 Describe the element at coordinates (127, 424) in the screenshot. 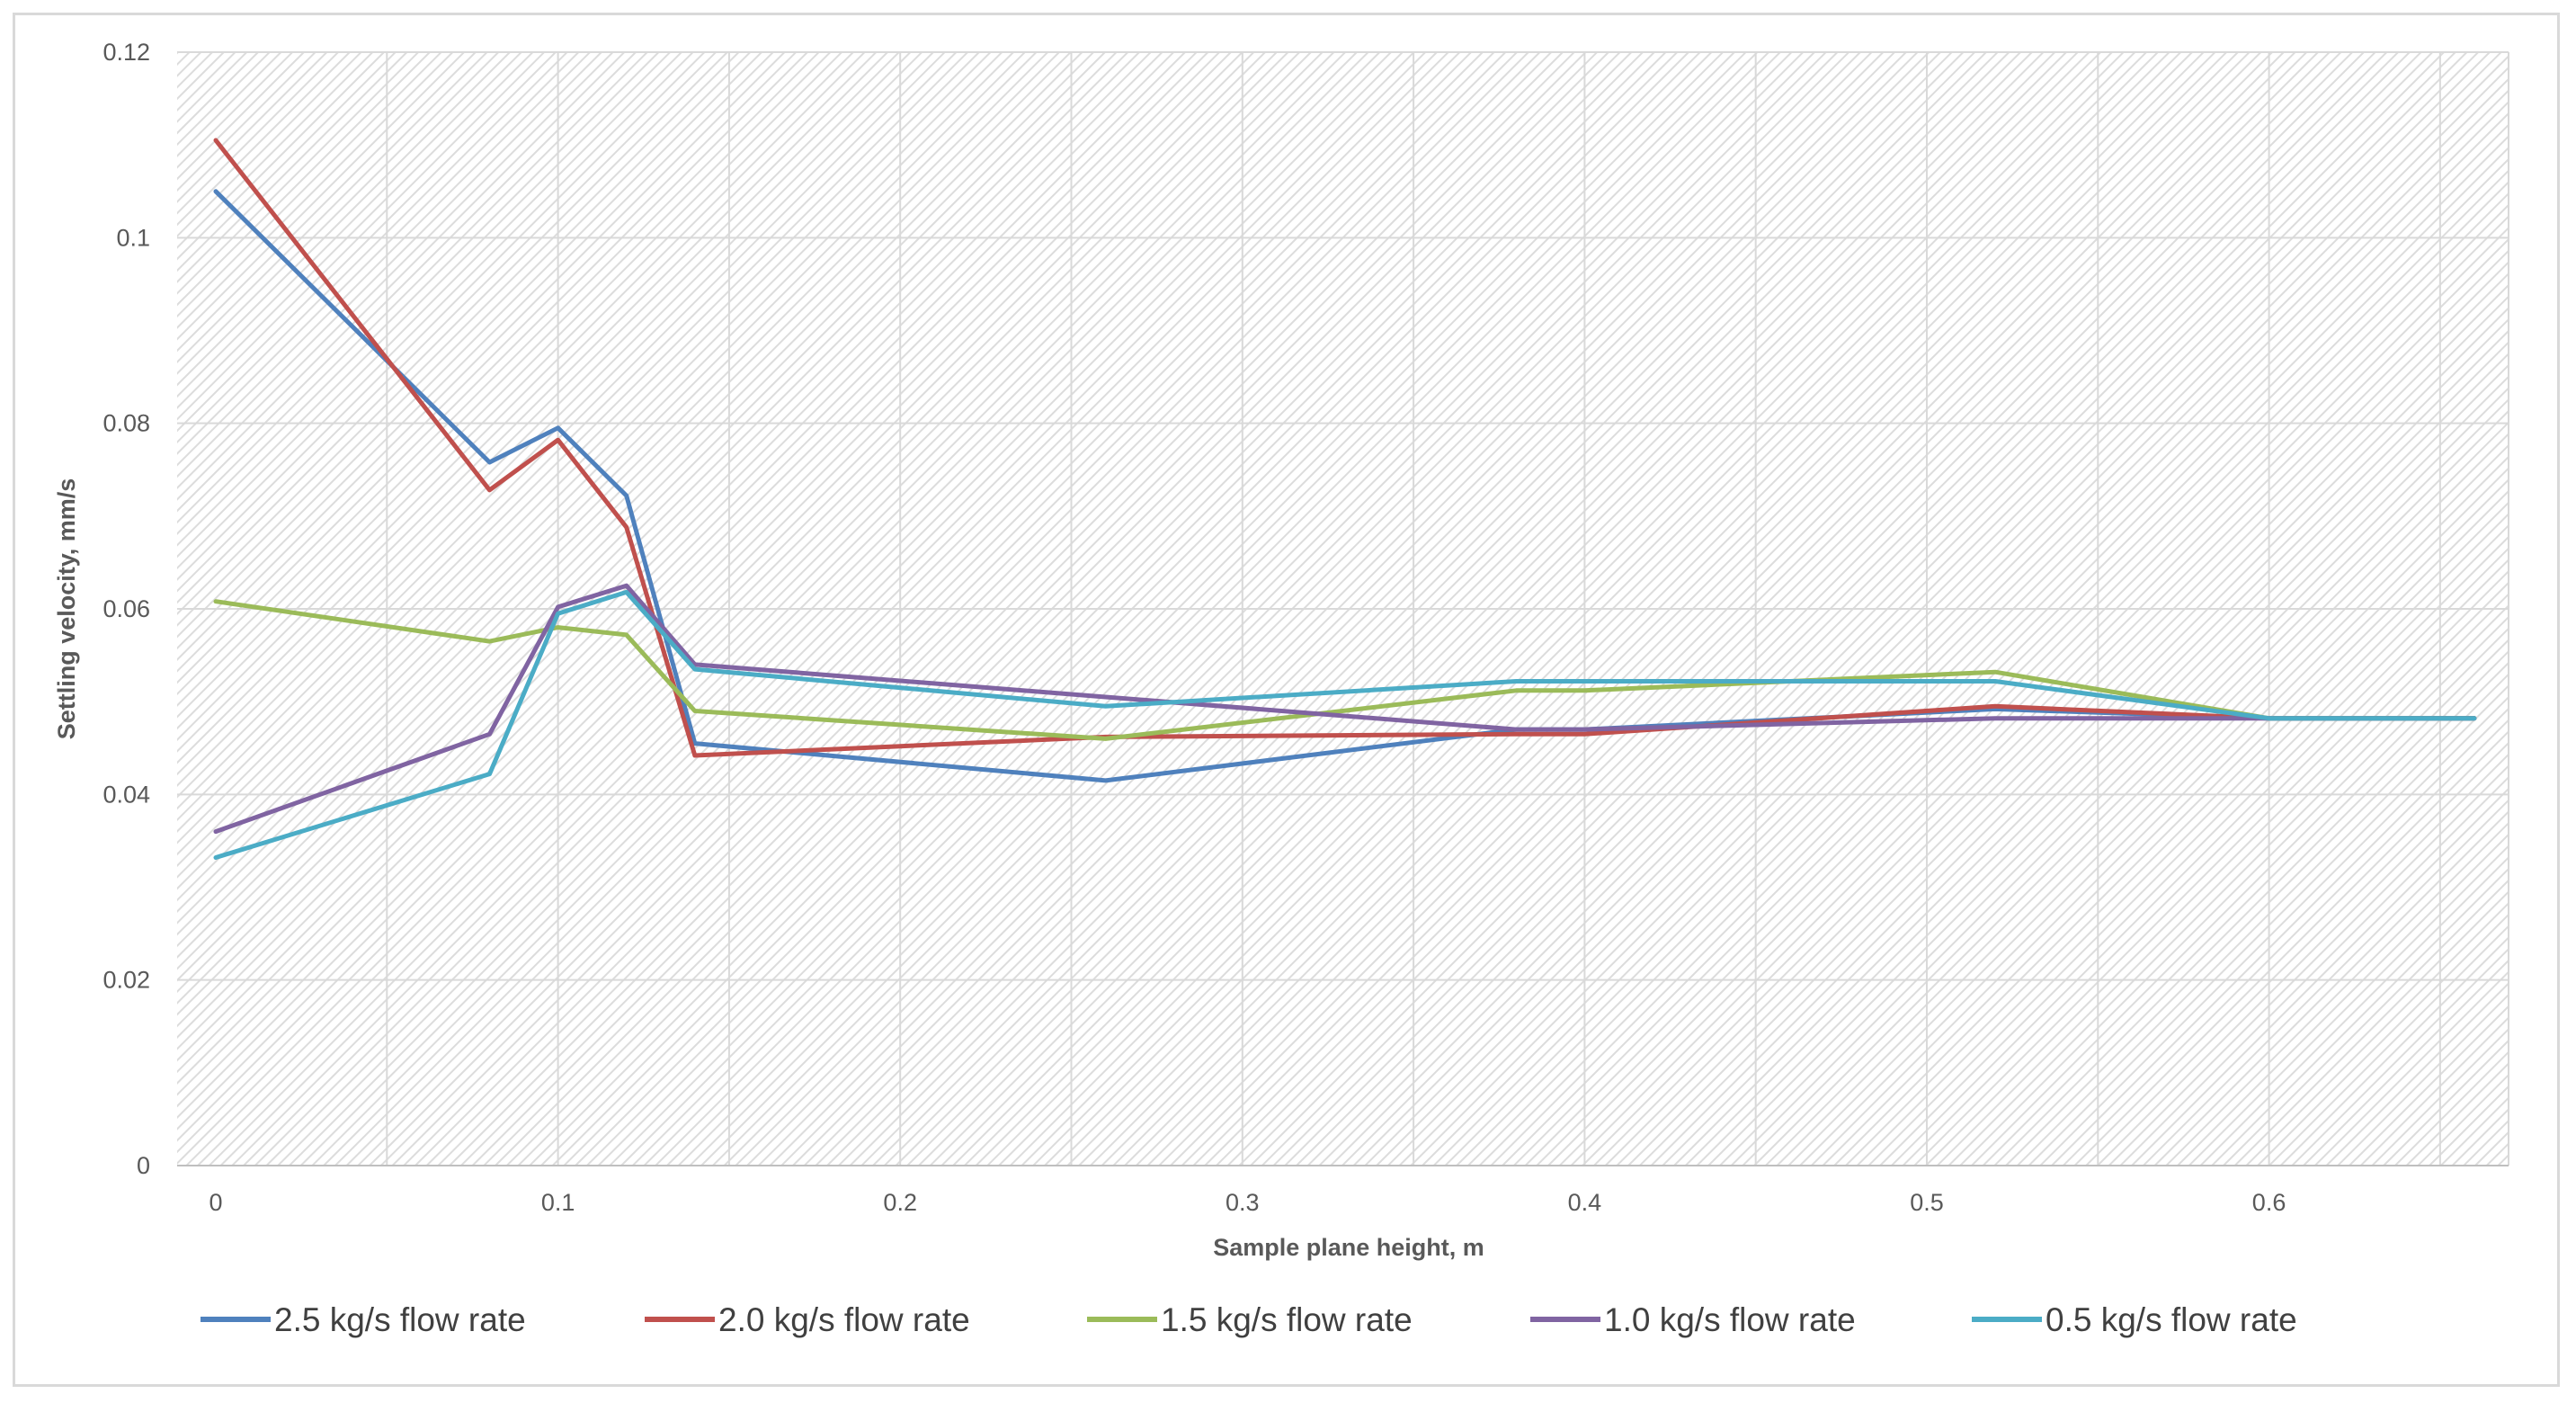

I see `y-tick-label: 0.08` at that location.